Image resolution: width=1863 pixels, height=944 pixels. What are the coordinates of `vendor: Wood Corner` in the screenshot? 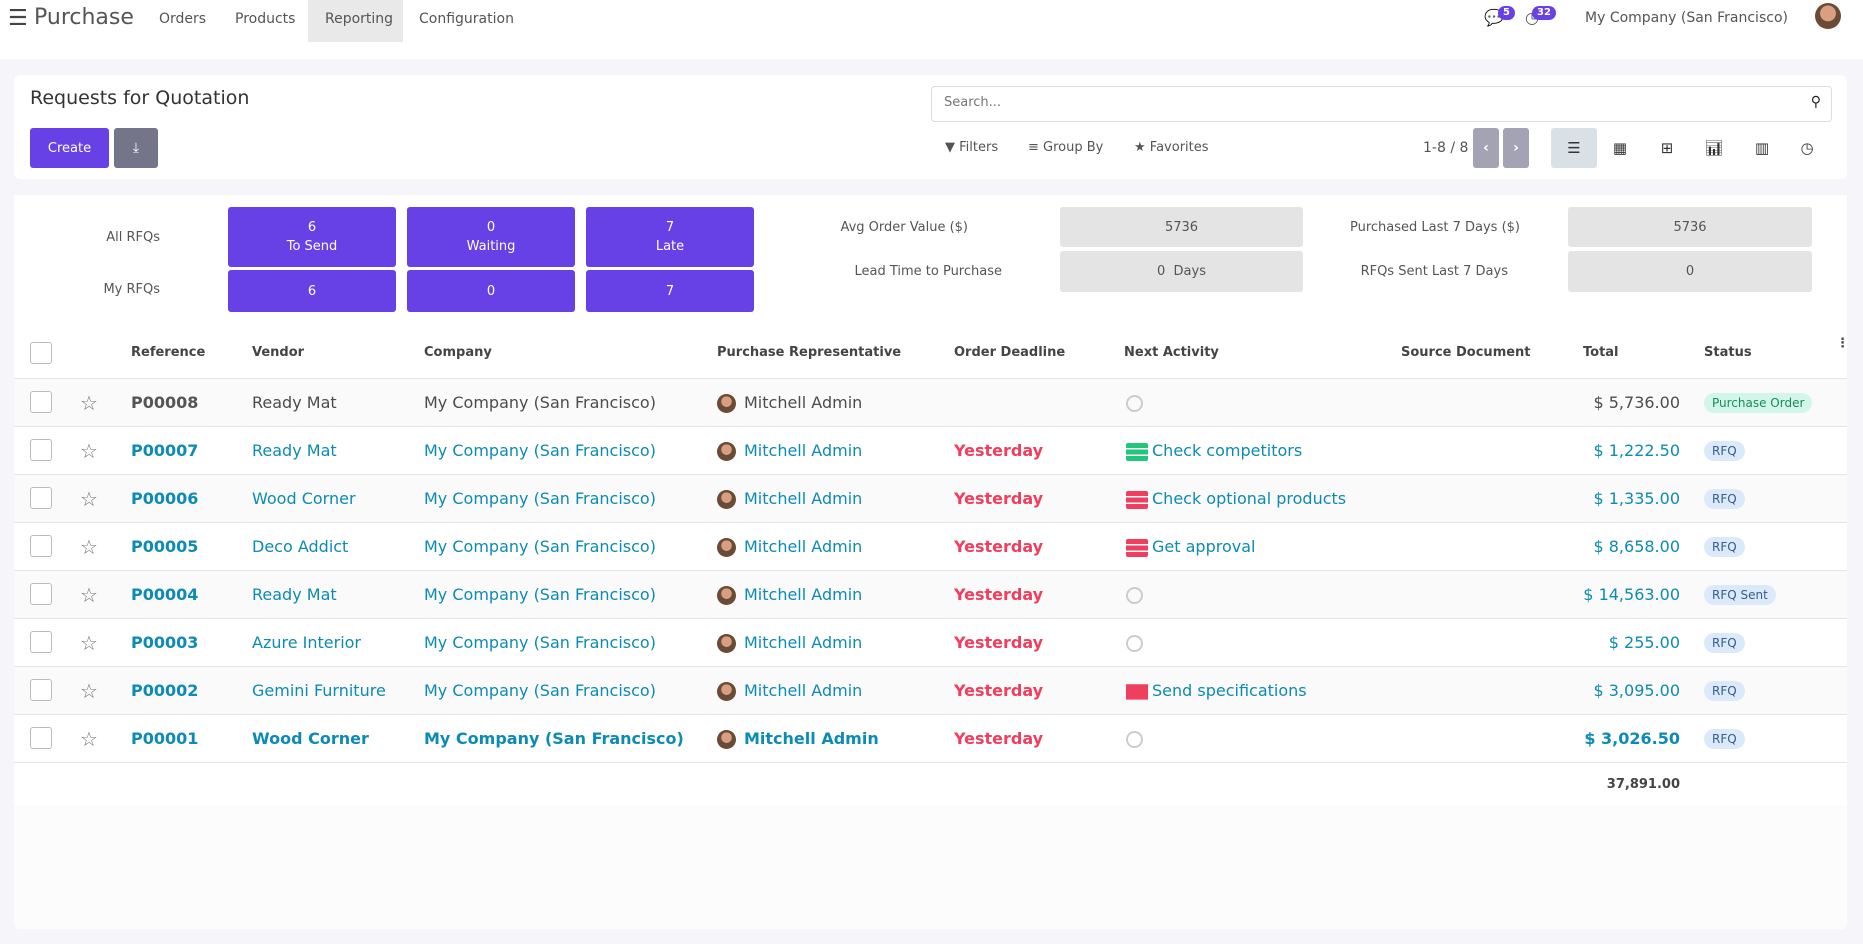 It's located at (304, 498).